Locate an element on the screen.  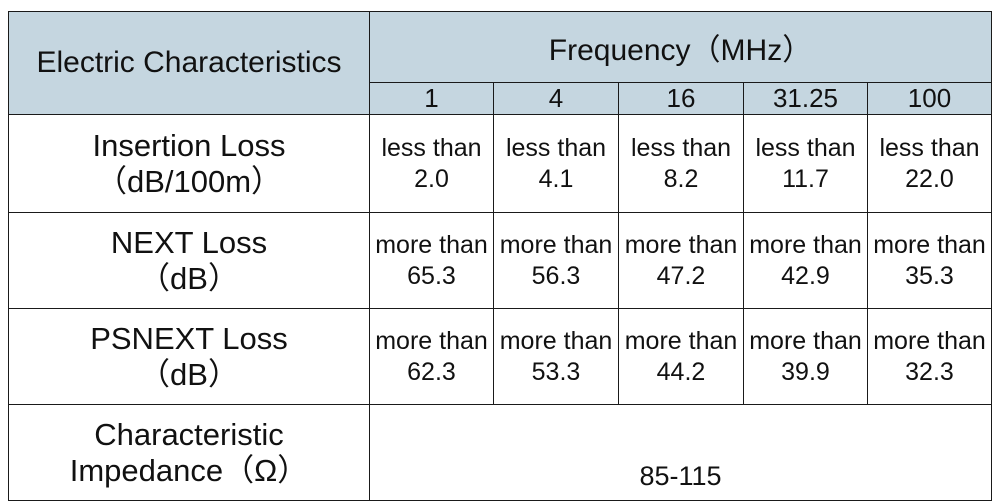
cell-value: 44.2 is located at coordinates (681, 371).